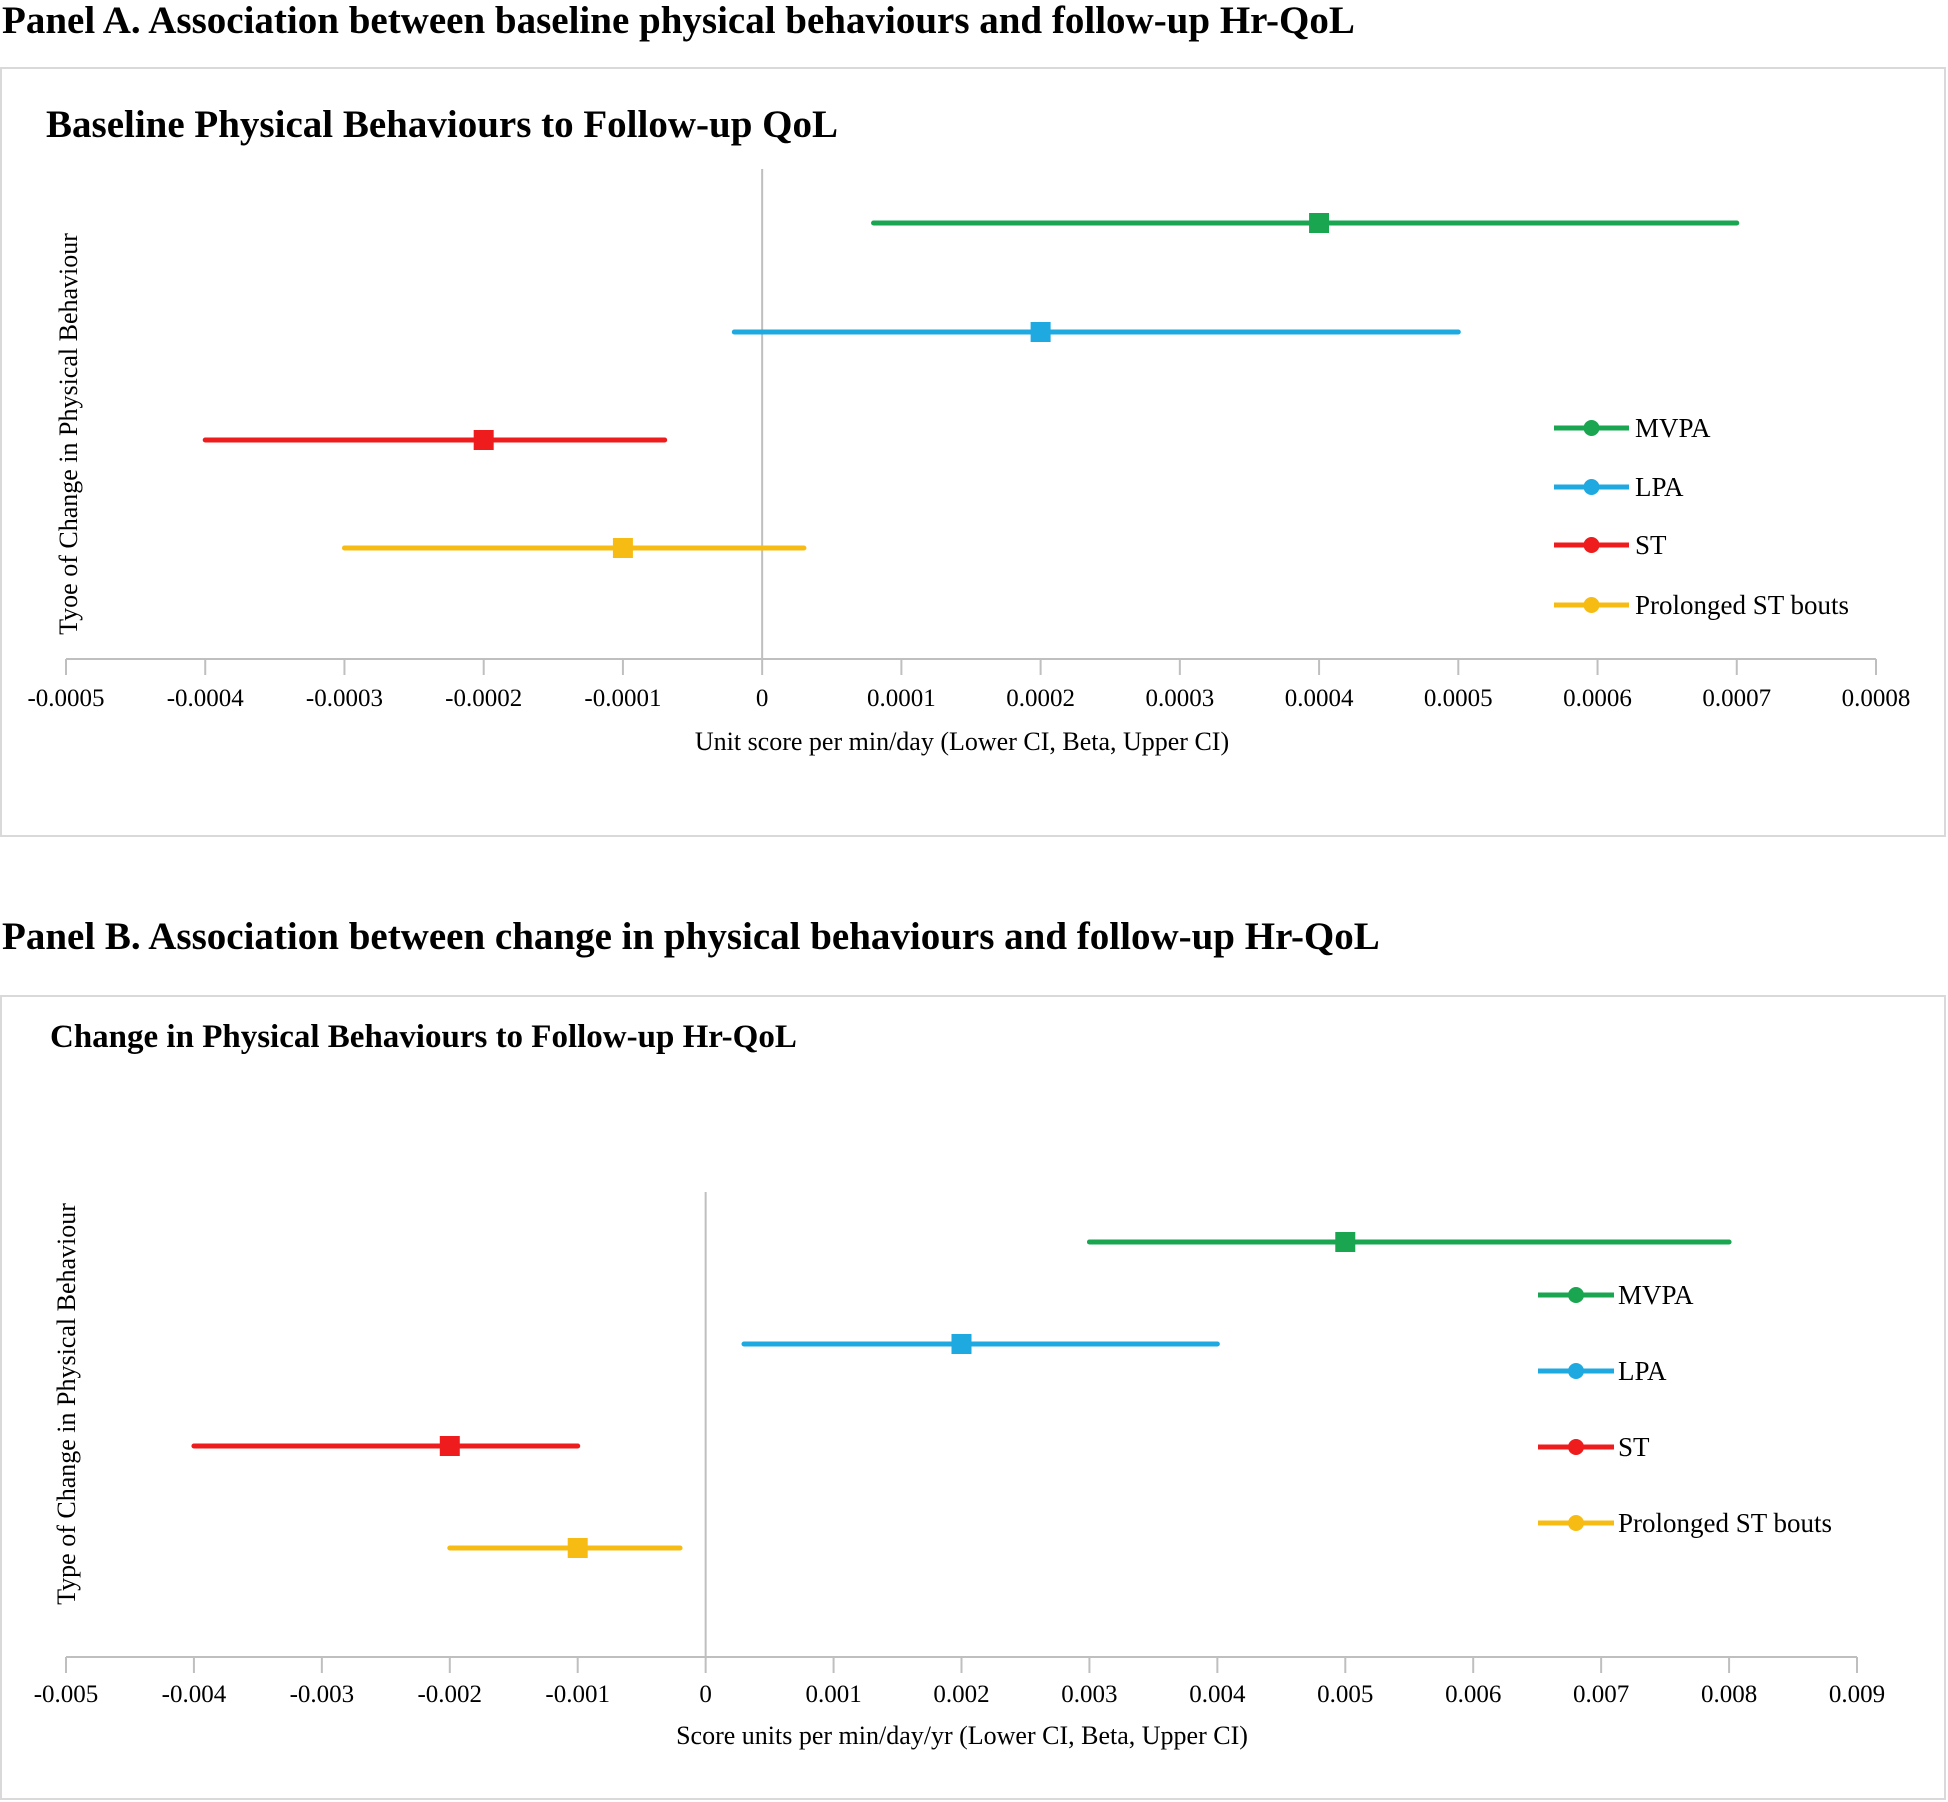 The height and width of the screenshot is (1802, 1948). Describe the element at coordinates (65, 698) in the screenshot. I see `x-tick-label: -0.0005` at that location.